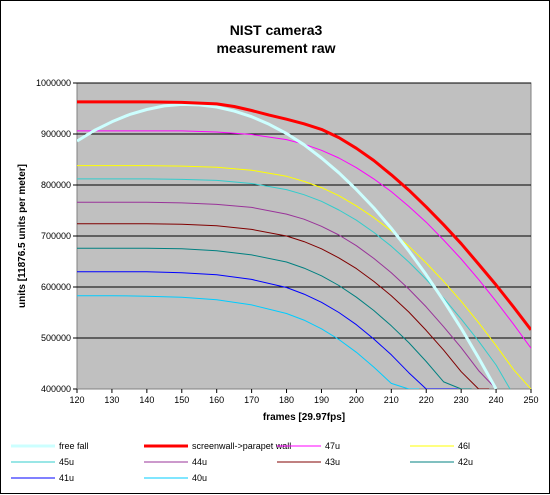 This screenshot has width=550, height=495. I want to click on y-tick-label: 900000, so click(56, 134).